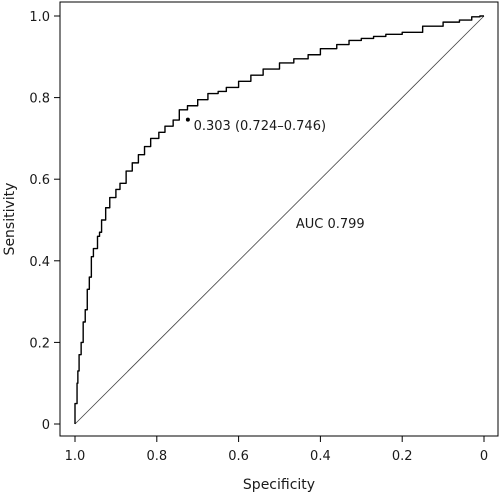 This screenshot has height=494, width=500. I want to click on x-tick-label: 0, so click(484, 456).